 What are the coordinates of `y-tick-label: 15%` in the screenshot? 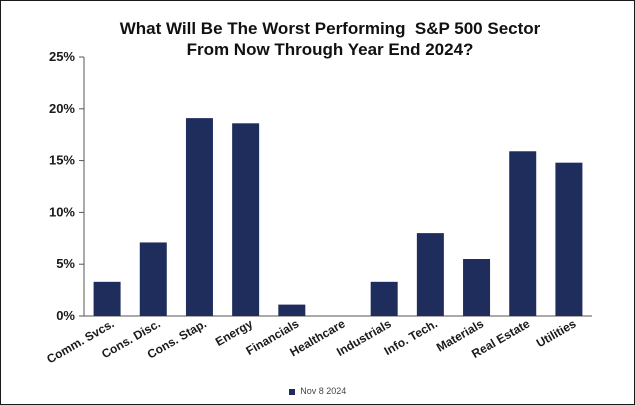 It's located at (62, 160).